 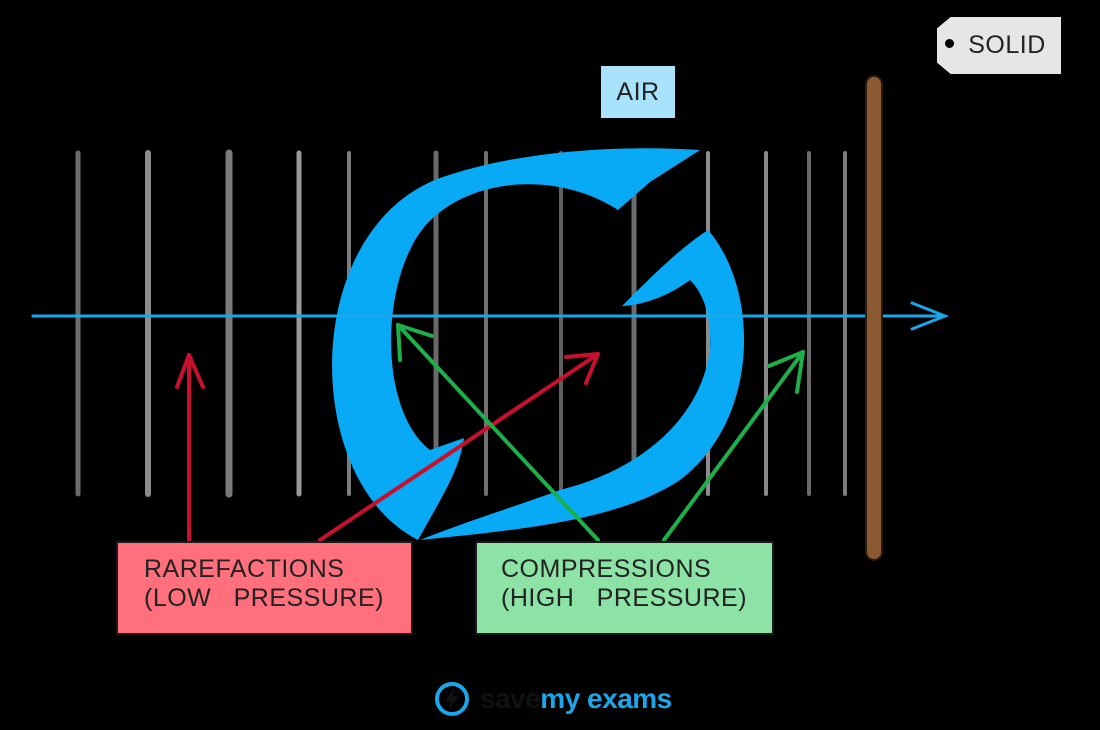 What do you see at coordinates (606, 569) in the screenshot?
I see `compressions-title: COMPRESSIONS` at bounding box center [606, 569].